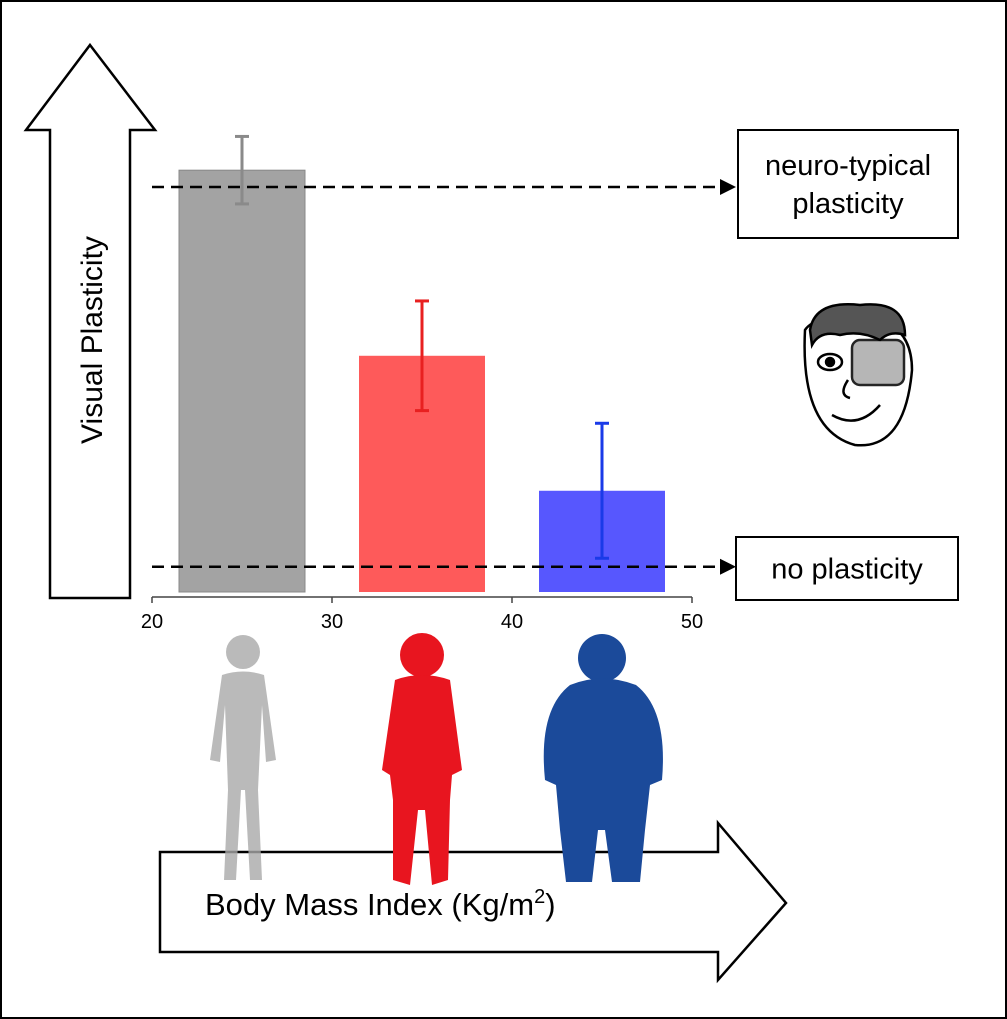 The width and height of the screenshot is (1007, 1019). Describe the element at coordinates (848, 166) in the screenshot. I see `reference-label: neuro-typical` at that location.